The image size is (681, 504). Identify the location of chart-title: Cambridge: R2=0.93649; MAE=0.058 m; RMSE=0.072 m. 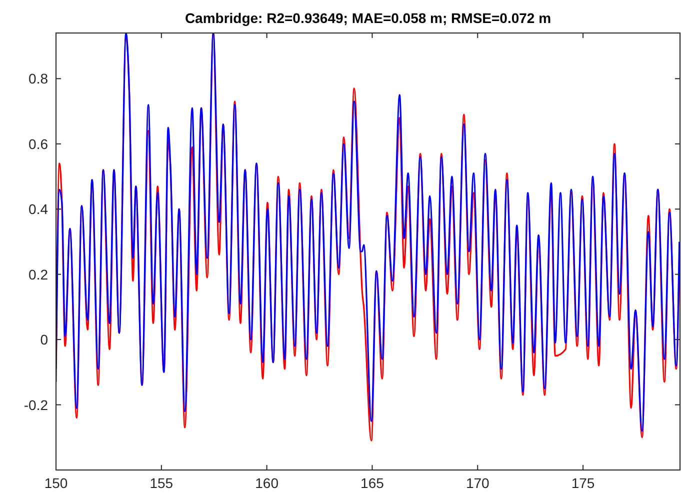
(368, 18).